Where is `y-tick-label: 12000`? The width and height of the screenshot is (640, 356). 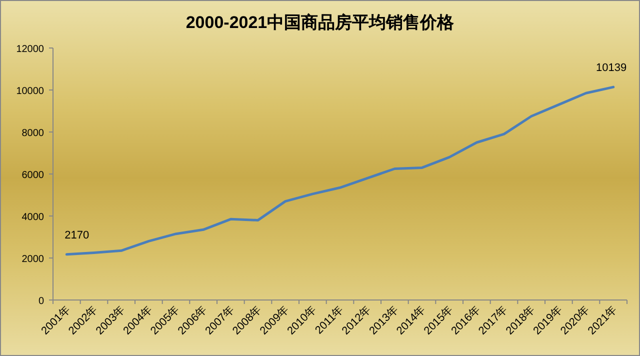
y-tick-label: 12000 is located at coordinates (30, 49).